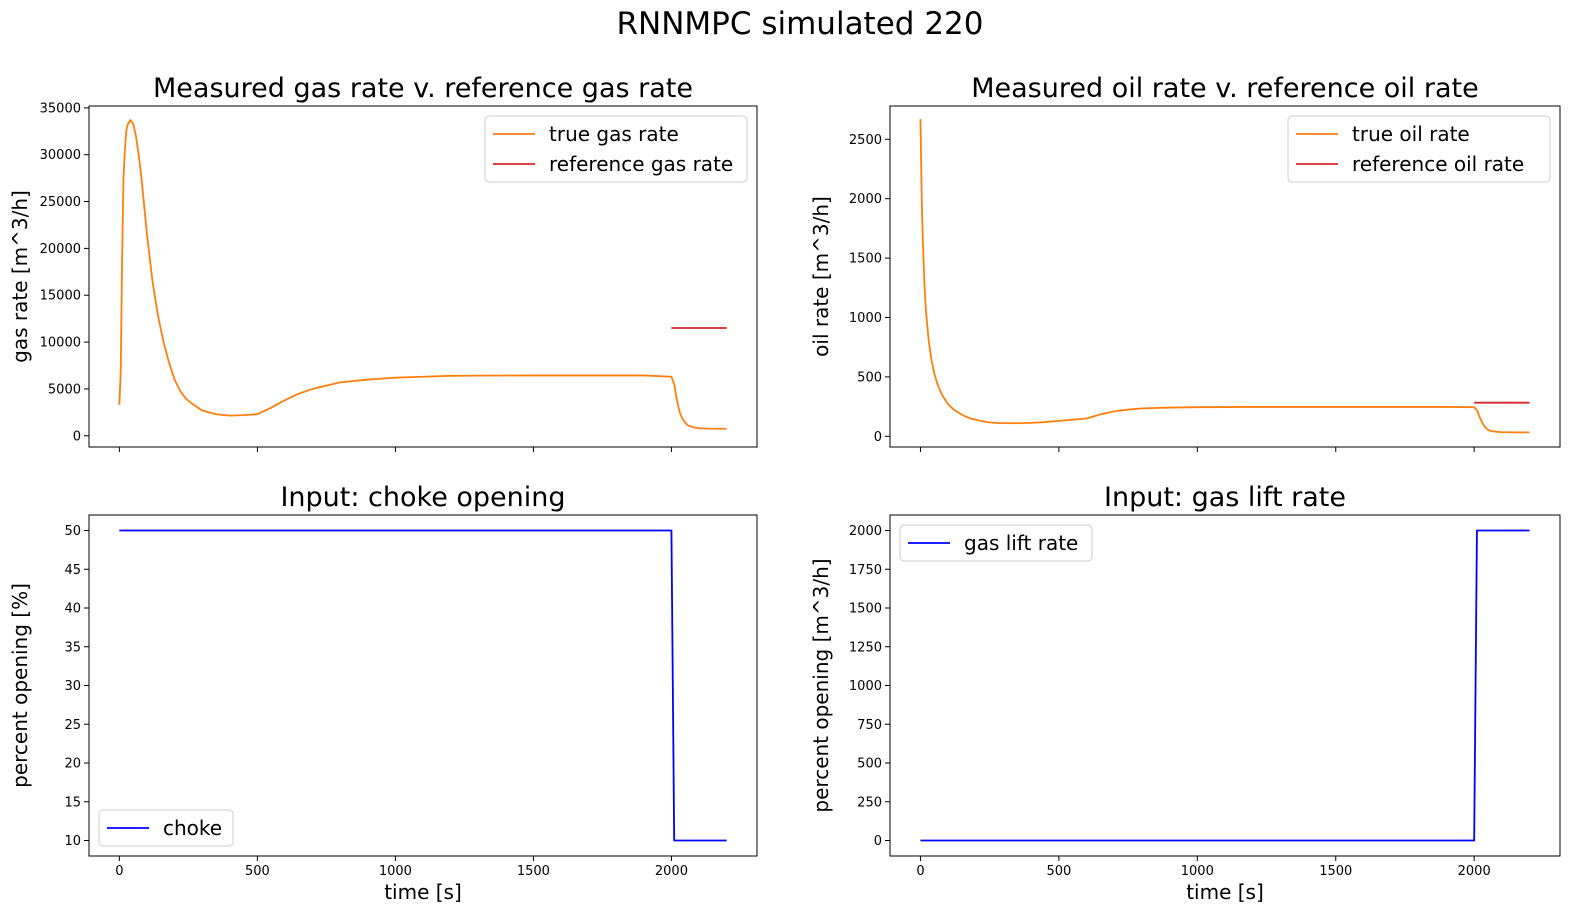  Describe the element at coordinates (60, 108) in the screenshot. I see `y-tick-label: 35000` at that location.